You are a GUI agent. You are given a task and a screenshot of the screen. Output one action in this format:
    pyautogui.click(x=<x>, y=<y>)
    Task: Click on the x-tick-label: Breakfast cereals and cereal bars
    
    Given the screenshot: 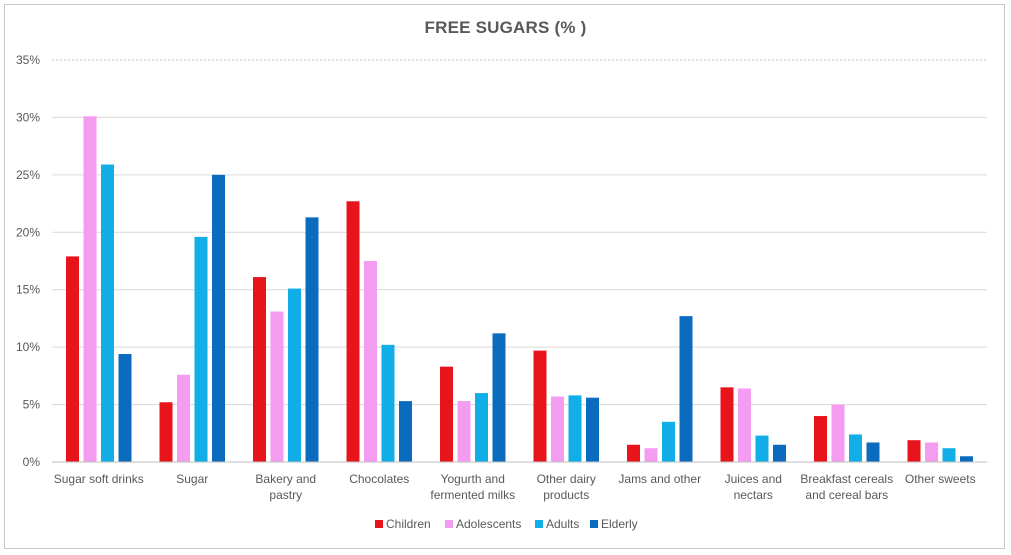 What is the action you would take?
    pyautogui.click(x=846, y=487)
    